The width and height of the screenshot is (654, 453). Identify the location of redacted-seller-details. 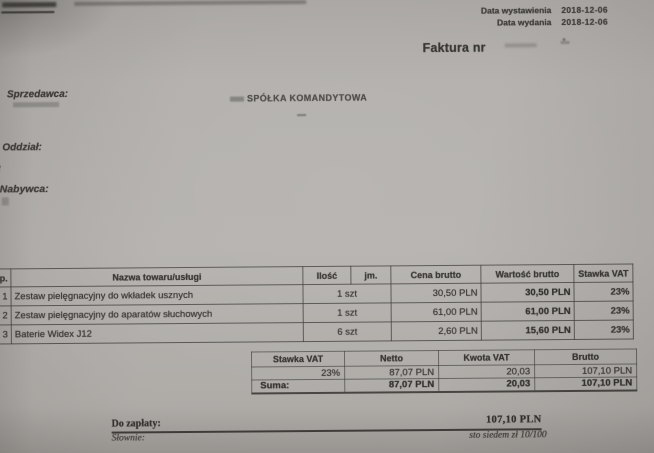
(36, 104).